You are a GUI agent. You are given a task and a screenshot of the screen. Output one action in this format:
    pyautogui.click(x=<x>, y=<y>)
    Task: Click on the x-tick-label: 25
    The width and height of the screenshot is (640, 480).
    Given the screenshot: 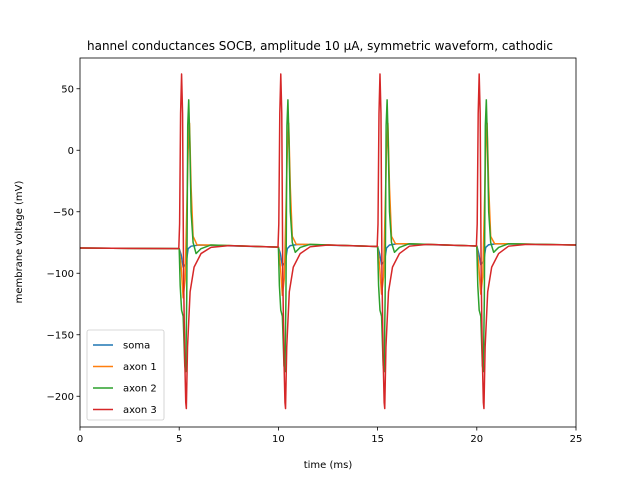 What is the action you would take?
    pyautogui.click(x=576, y=439)
    